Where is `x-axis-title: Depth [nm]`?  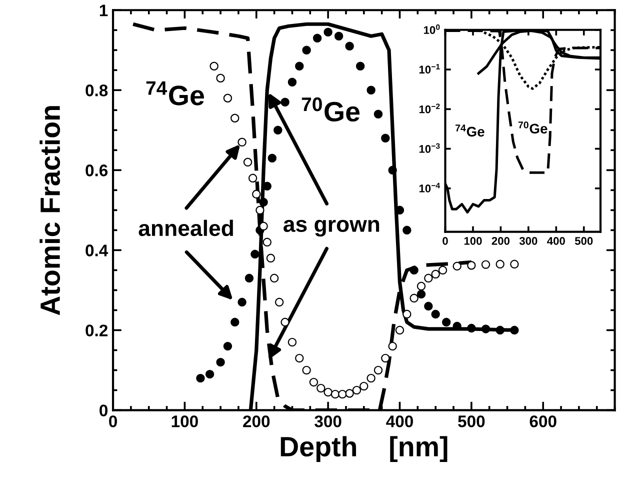 x-axis-title: Depth [nm] is located at coordinates (364, 449).